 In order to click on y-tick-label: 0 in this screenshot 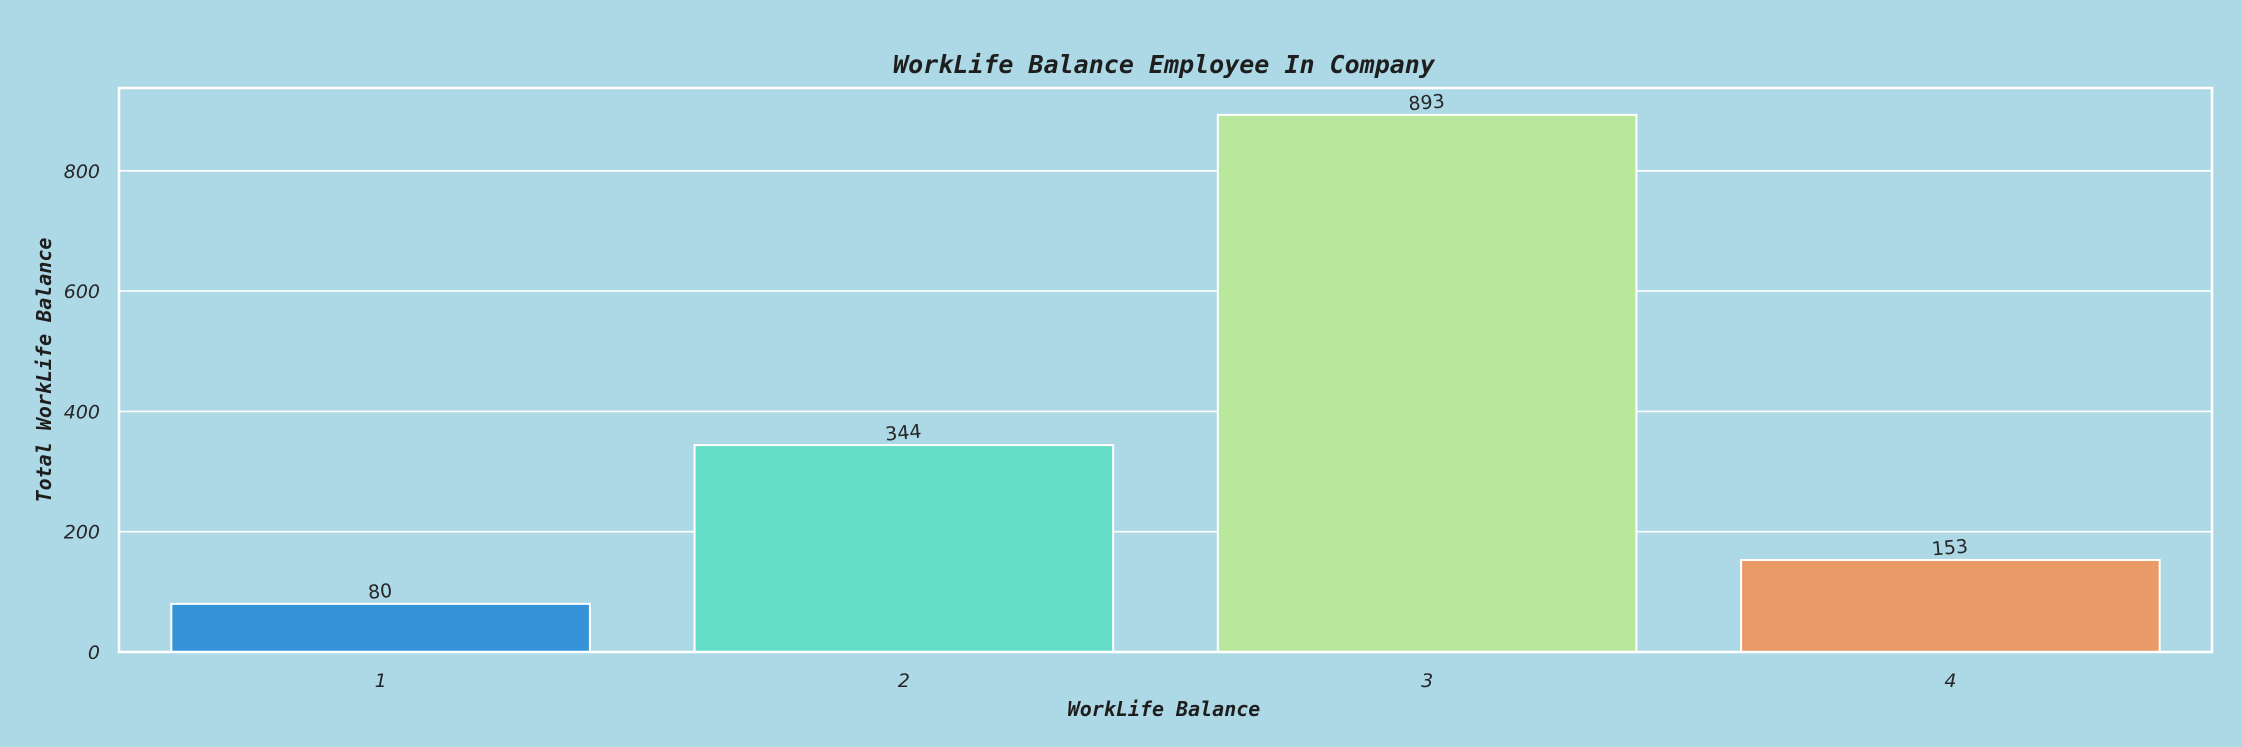, I will do `click(94, 653)`.